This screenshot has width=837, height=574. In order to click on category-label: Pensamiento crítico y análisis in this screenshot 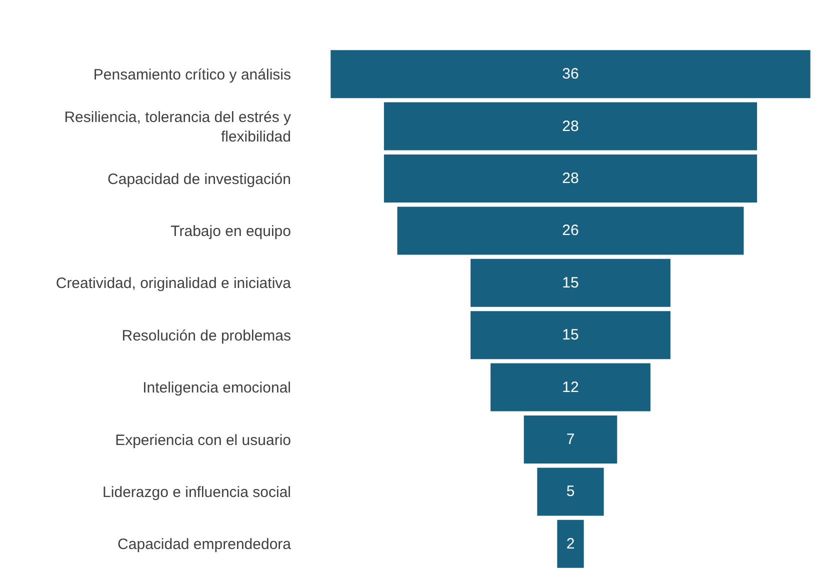, I will do `click(192, 75)`.